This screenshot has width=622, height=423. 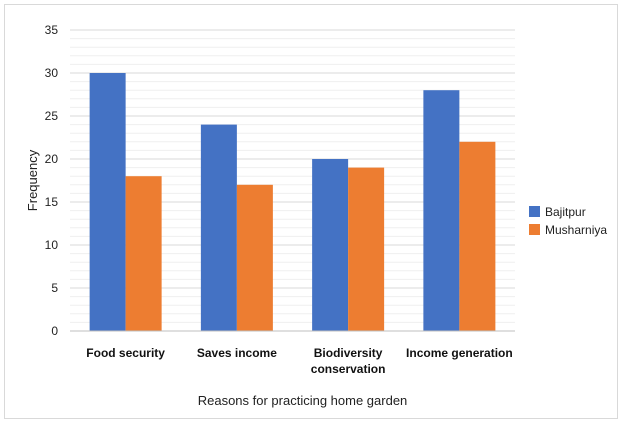 I want to click on legend: Bajitpur Musharniya, so click(x=568, y=221).